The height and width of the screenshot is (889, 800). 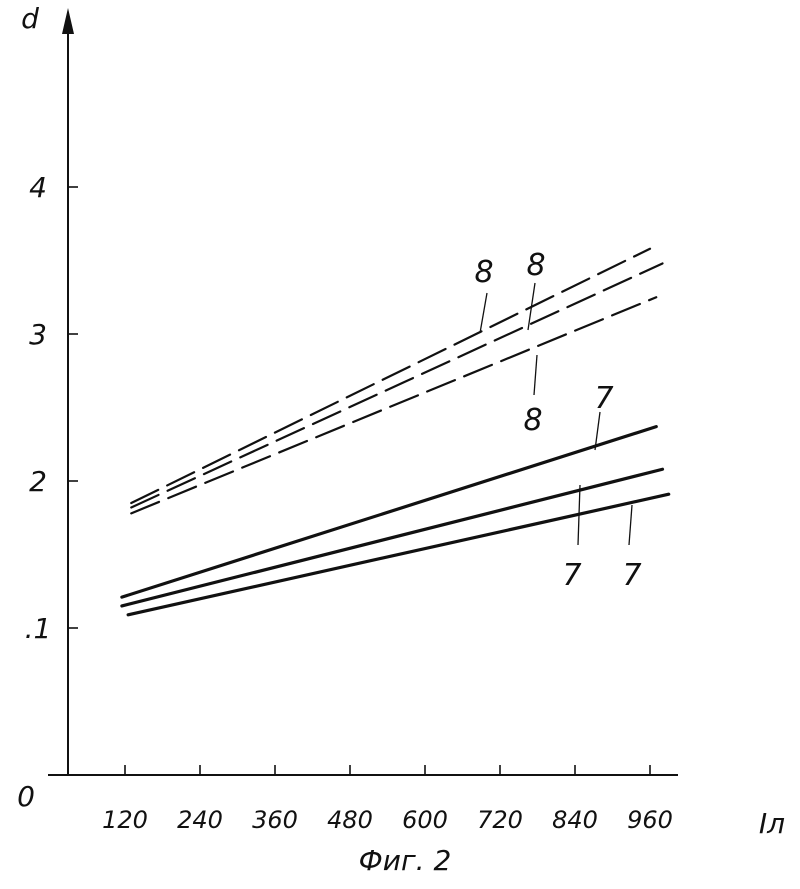 What do you see at coordinates (425, 820) in the screenshot?
I see `x-tick-label: 600` at bounding box center [425, 820].